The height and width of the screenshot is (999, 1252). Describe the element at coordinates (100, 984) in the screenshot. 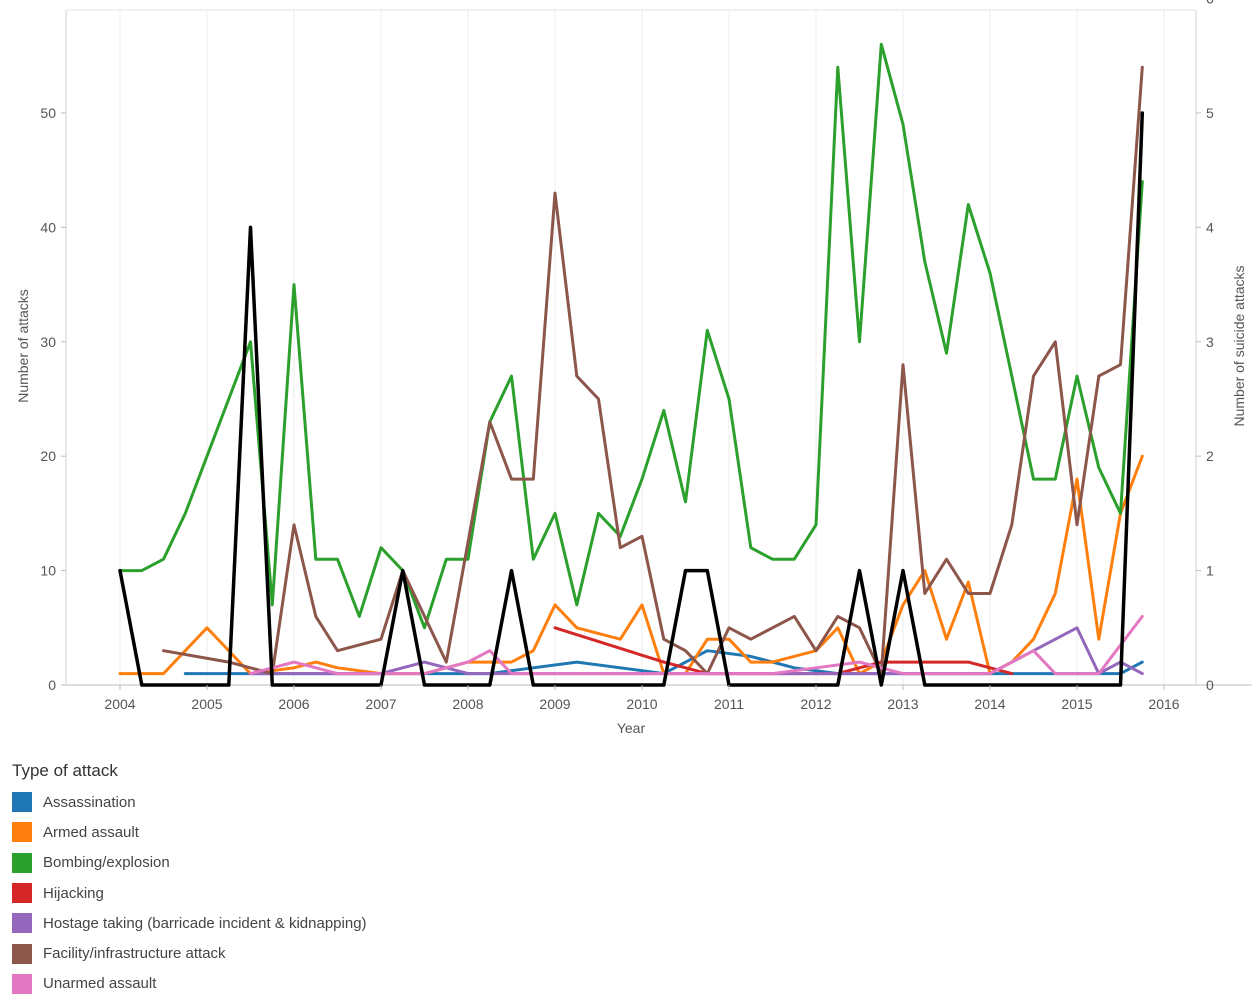

I see `legend-label: Unarmed assault` at that location.